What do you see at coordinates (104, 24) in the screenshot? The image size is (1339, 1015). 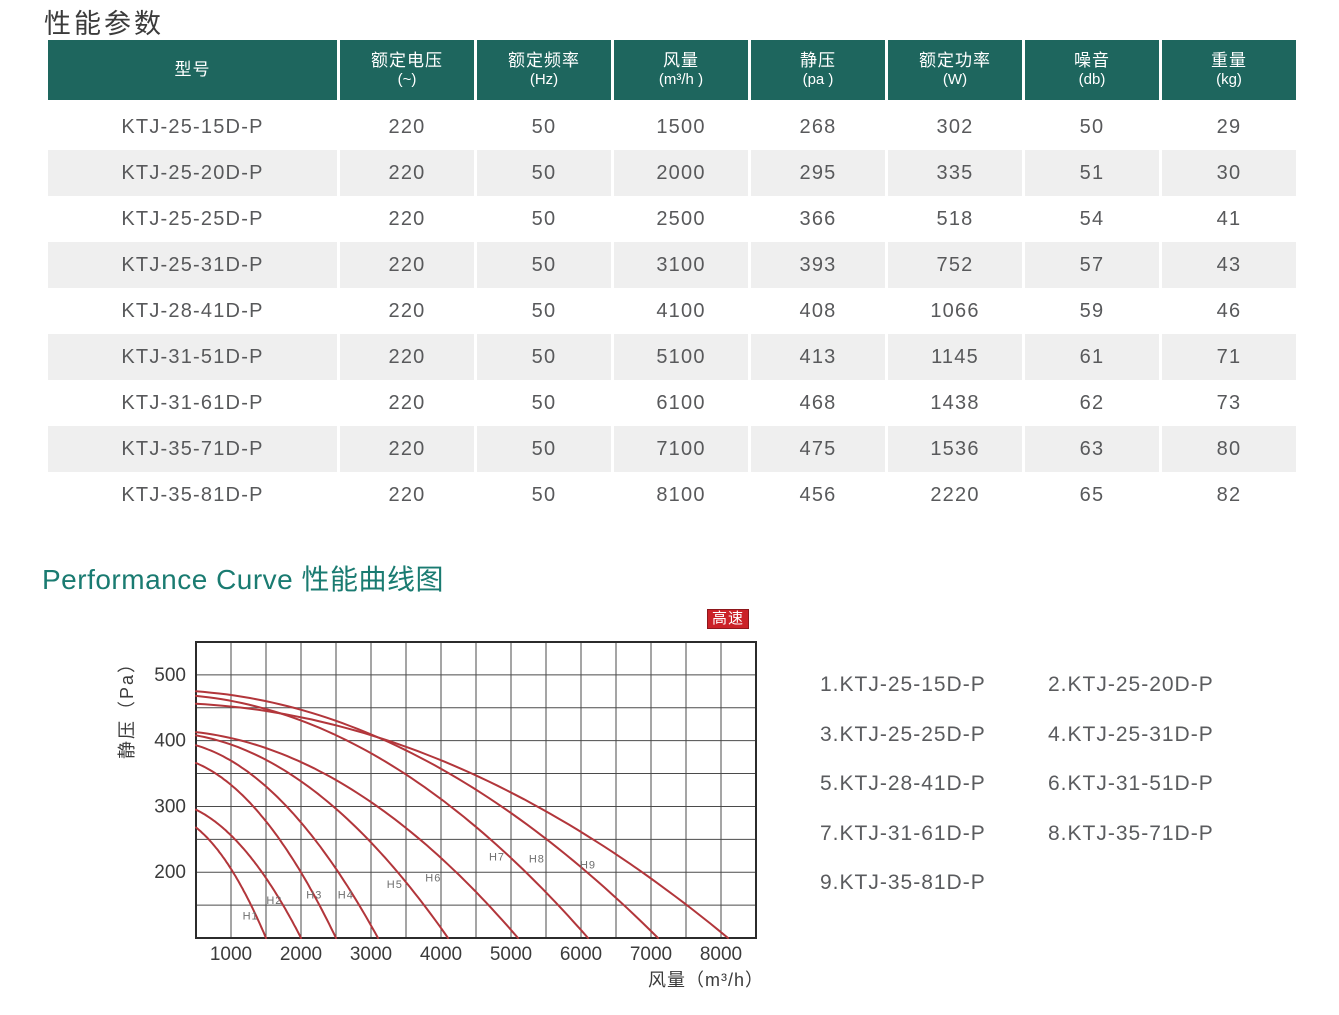 I see `page-title: 性能参数` at bounding box center [104, 24].